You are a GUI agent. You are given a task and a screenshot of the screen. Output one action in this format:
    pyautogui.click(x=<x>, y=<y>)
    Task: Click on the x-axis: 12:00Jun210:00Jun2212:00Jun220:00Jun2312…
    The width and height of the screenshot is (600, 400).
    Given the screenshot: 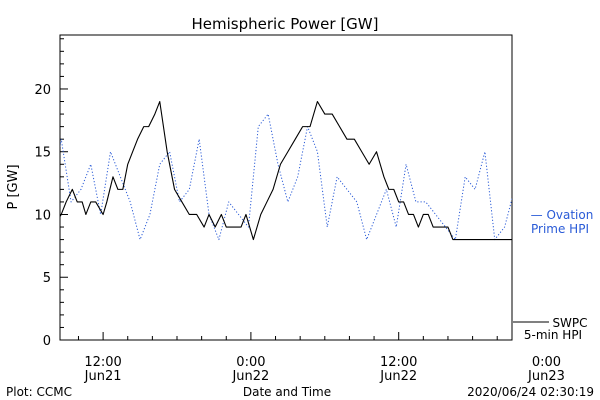 What is the action you would take?
    pyautogui.click(x=321, y=358)
    